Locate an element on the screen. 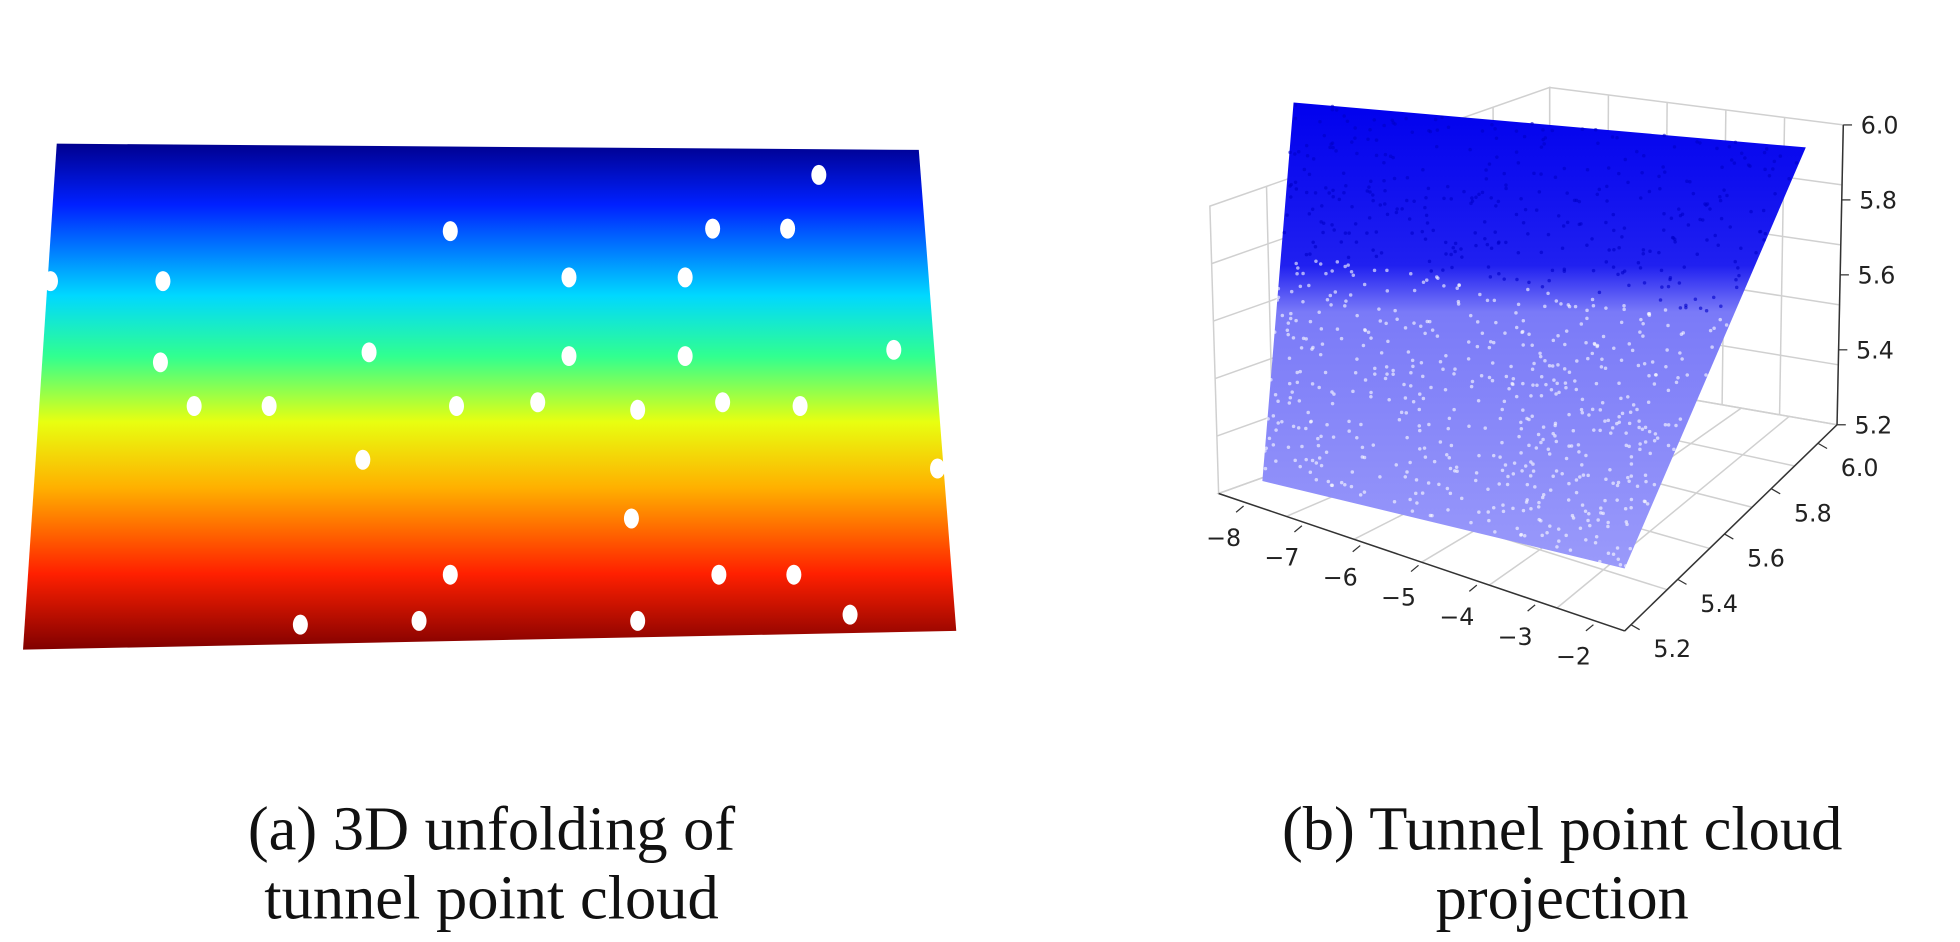 This screenshot has height=942, width=1960. x-tick-label: −7 is located at coordinates (1281, 558).